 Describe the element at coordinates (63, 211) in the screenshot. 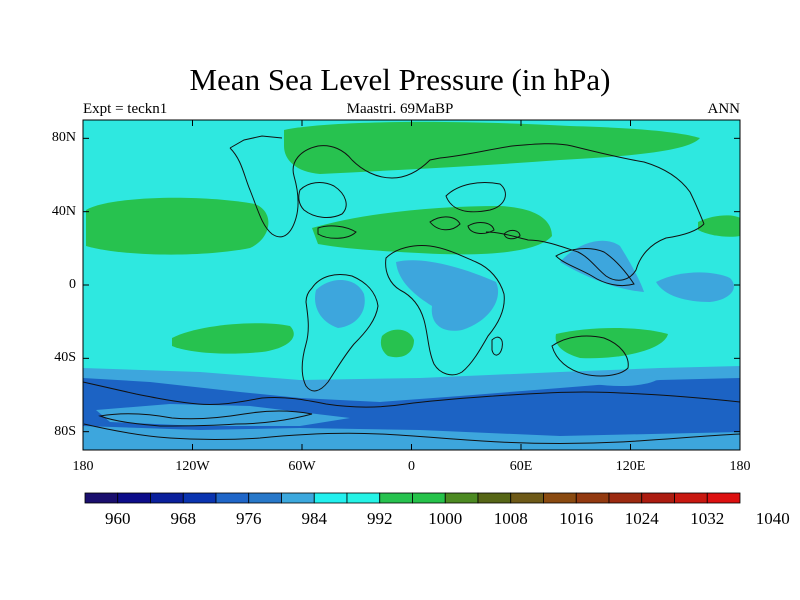

I see `lat-tick-label: 40N` at that location.